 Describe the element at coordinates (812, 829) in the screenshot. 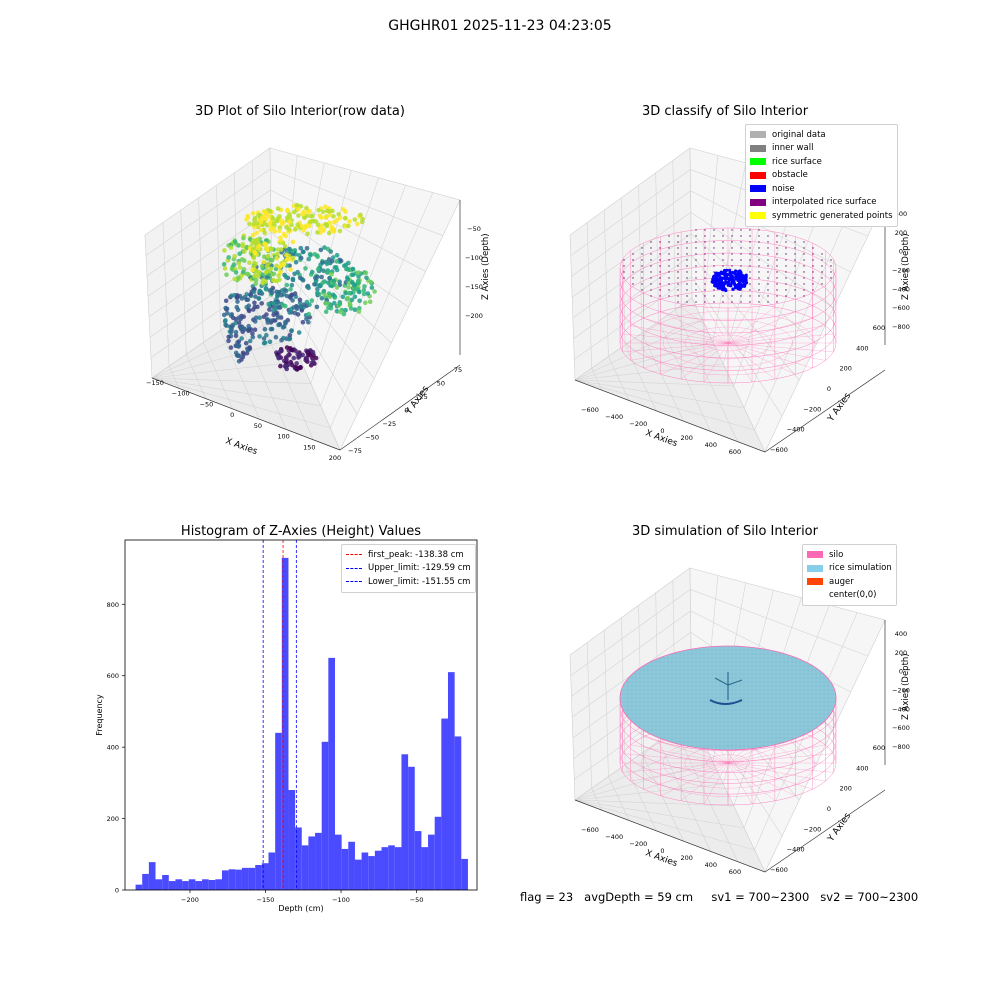

I see `y-tick-label: −200` at that location.